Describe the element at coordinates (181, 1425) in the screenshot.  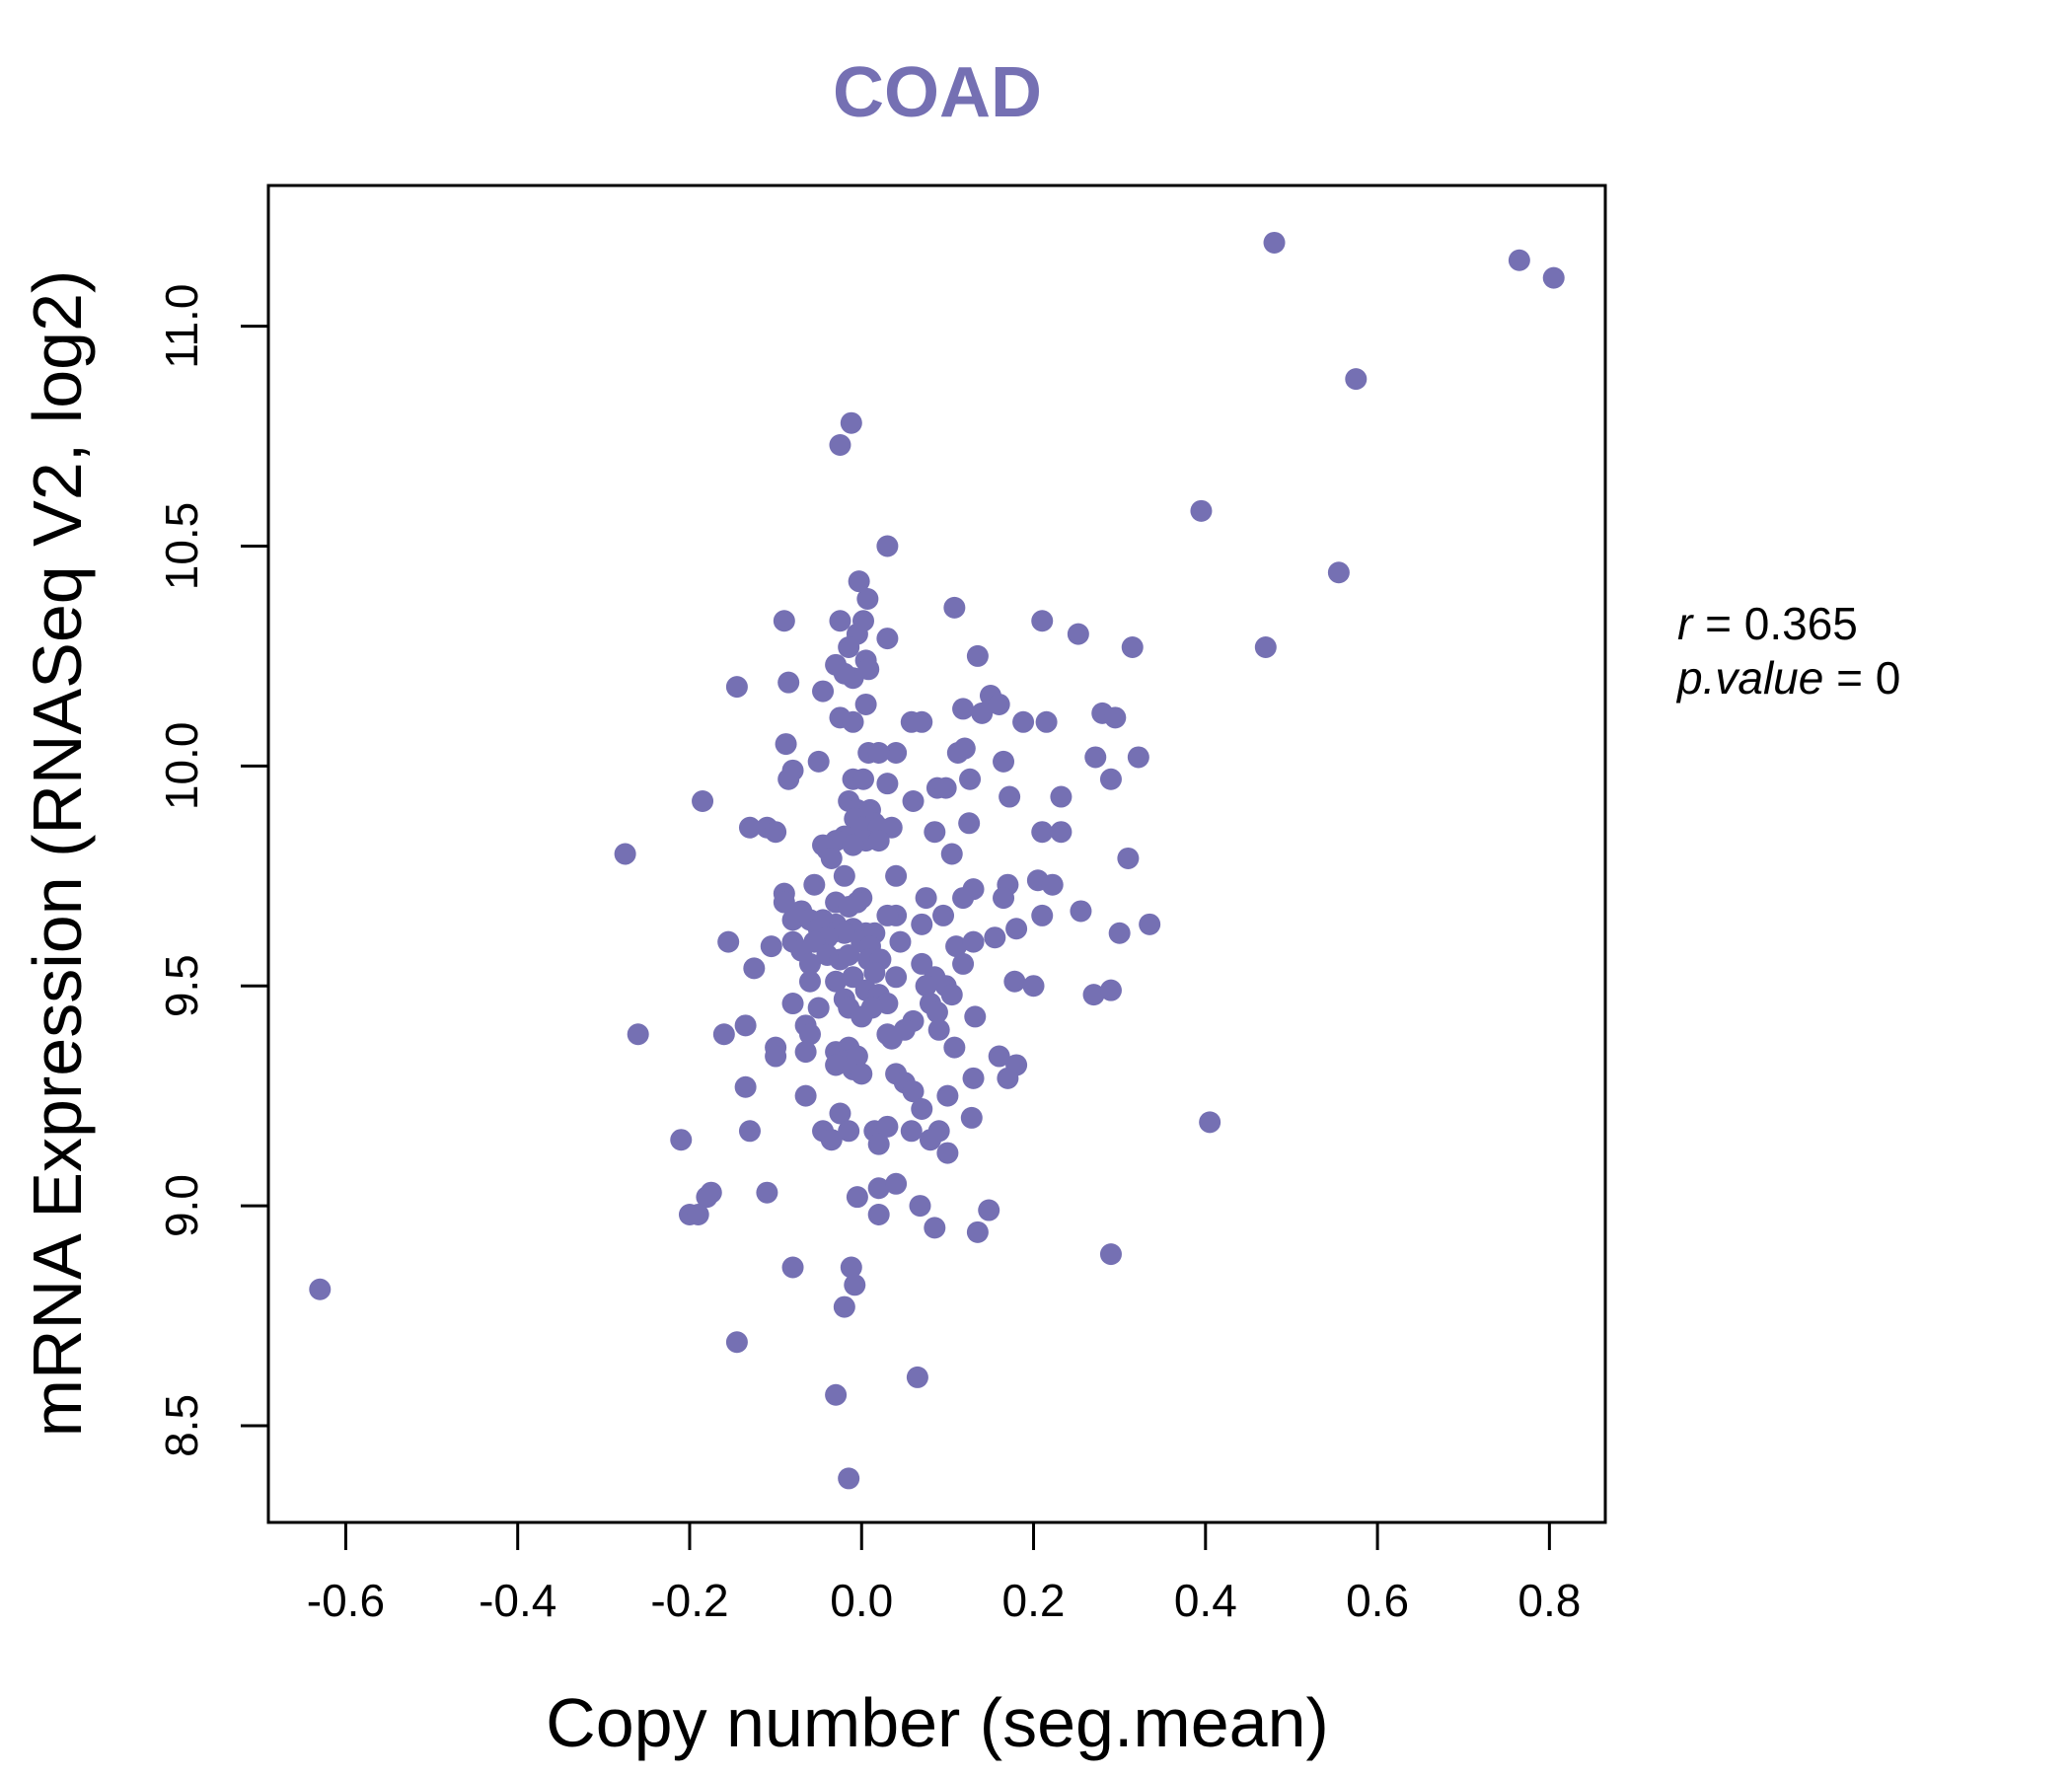
I see `y-tick-label: 8.5` at that location.